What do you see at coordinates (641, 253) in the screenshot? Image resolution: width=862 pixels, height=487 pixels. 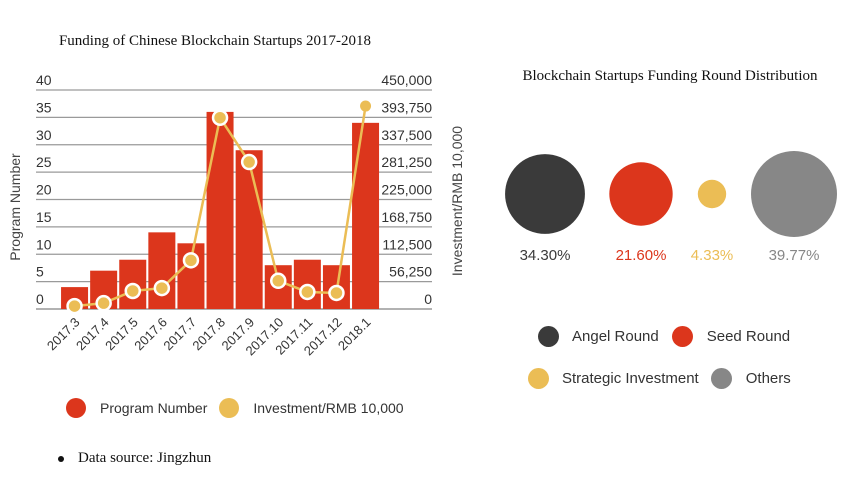 I see `bubble-value-label: 21.60%` at bounding box center [641, 253].